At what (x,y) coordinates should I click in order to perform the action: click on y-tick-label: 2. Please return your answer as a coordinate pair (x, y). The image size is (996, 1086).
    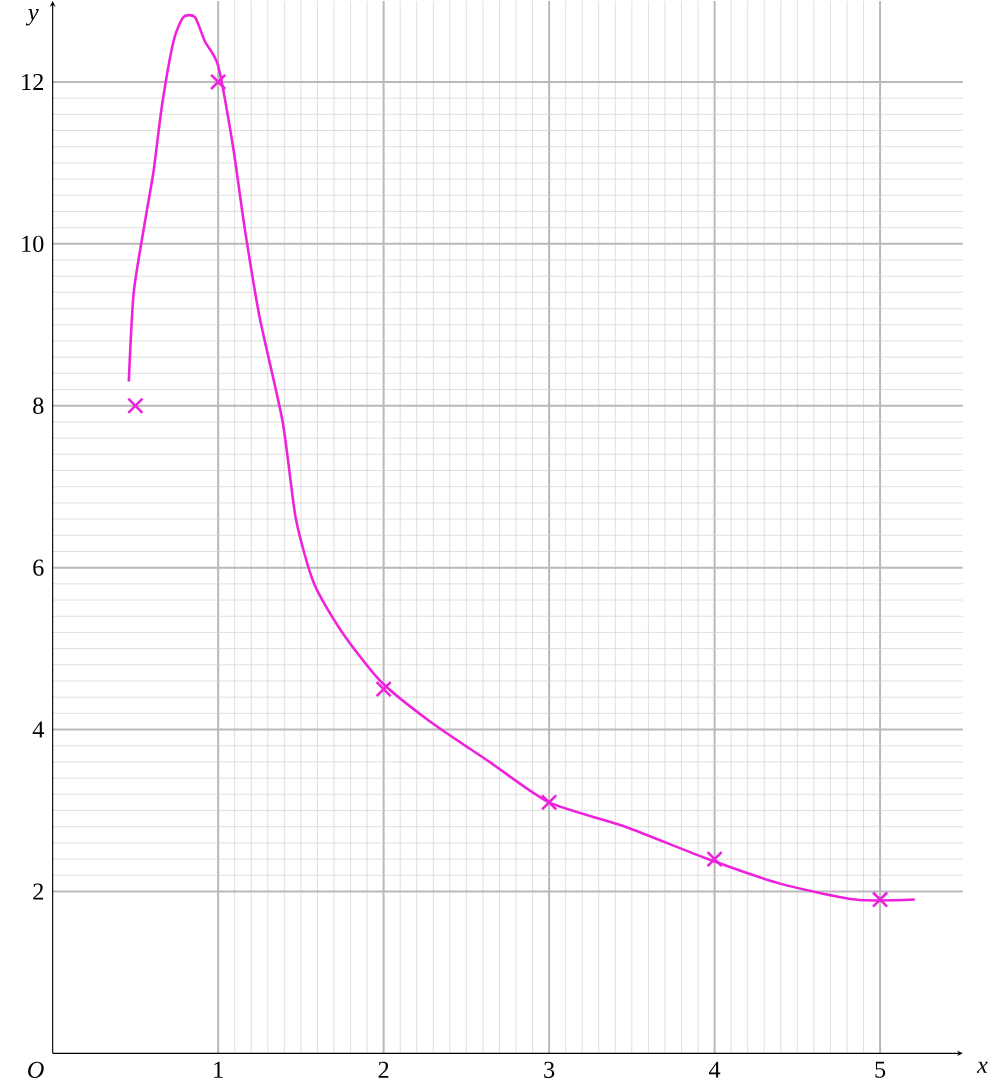
    Looking at the image, I should click on (38, 891).